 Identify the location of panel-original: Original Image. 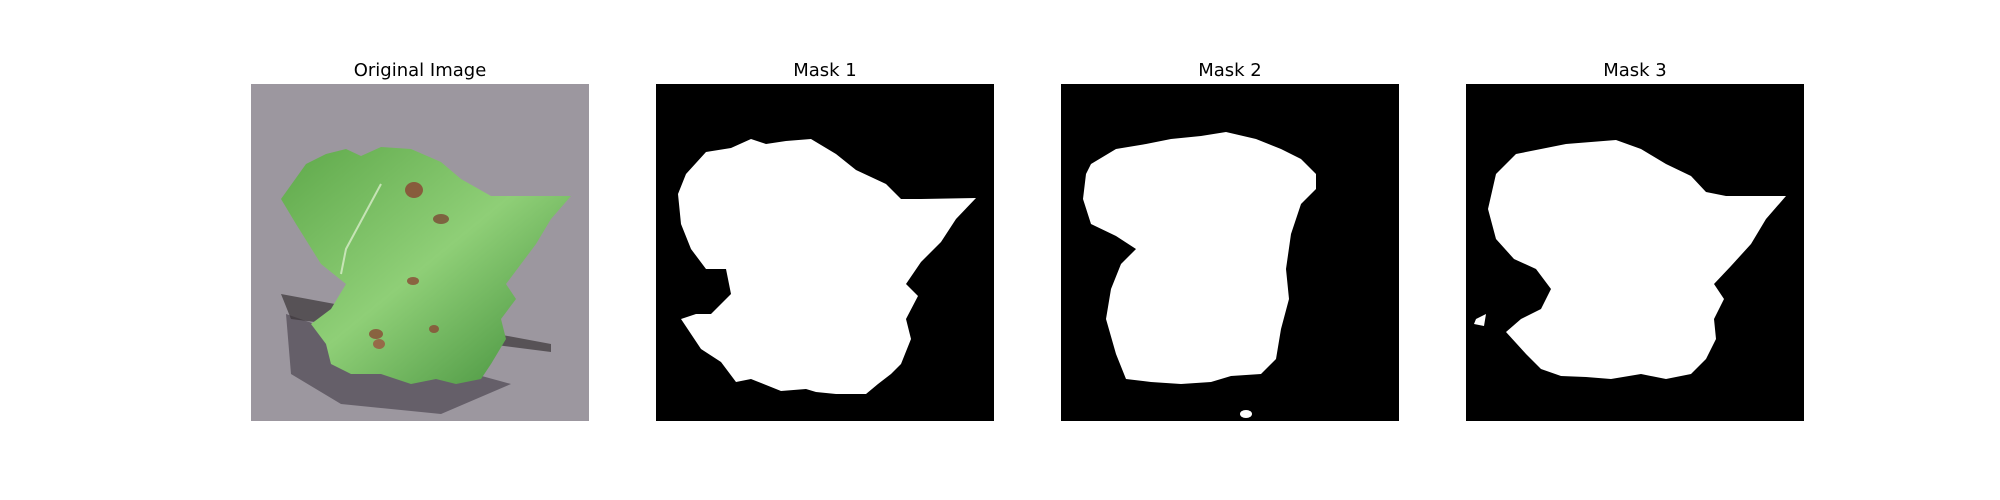
(420, 239).